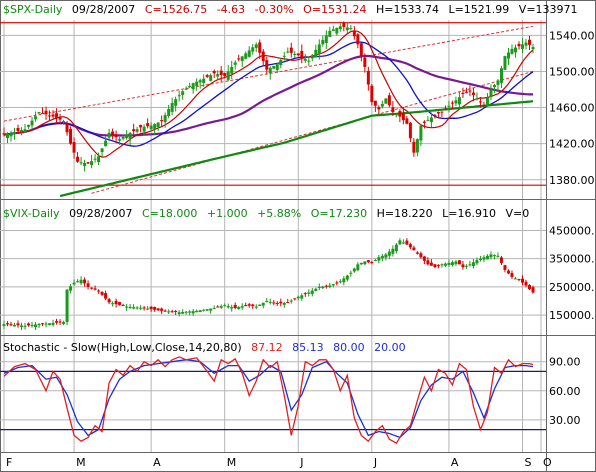  What do you see at coordinates (455, 462) in the screenshot?
I see `x-tick-label: A` at bounding box center [455, 462].